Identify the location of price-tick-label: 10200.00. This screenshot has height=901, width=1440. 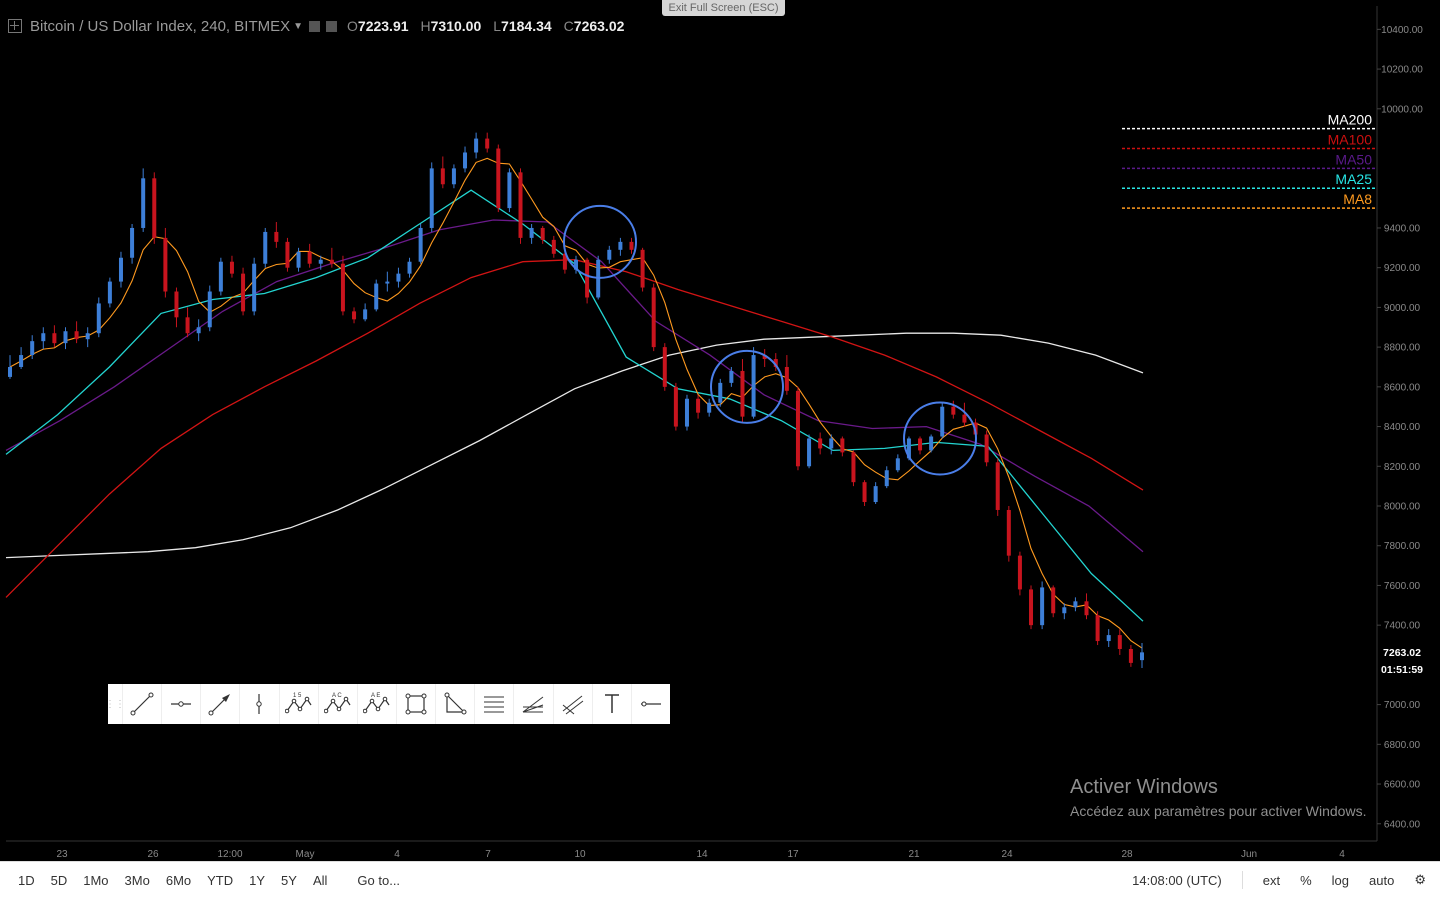
(1402, 70).